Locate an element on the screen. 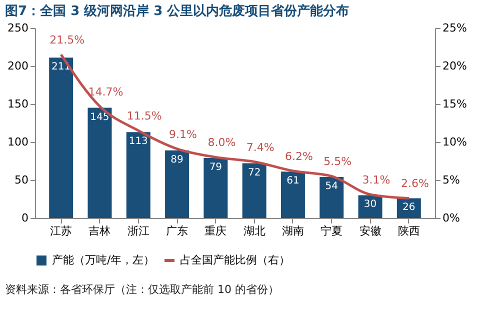 The height and width of the screenshot is (320, 480). x-tick-label: 湖南 is located at coordinates (293, 231).